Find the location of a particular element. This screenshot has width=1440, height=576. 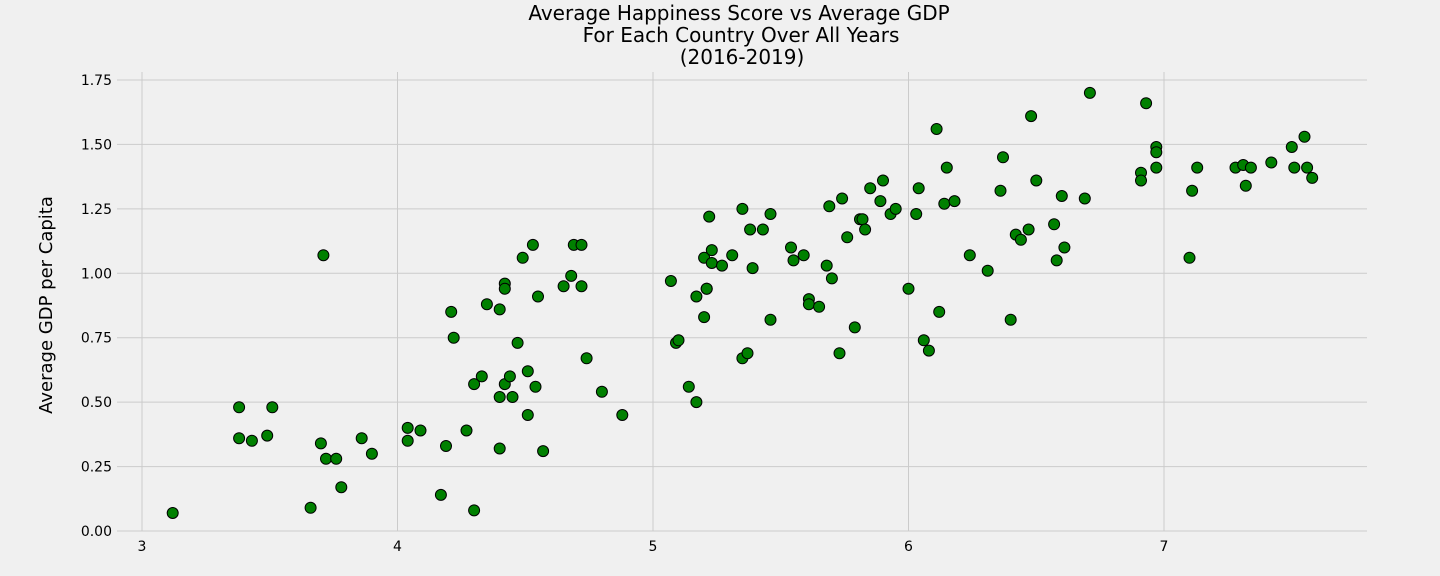

chart-title-line-1: Average Happiness Score vs Average GDP is located at coordinates (738, 13).